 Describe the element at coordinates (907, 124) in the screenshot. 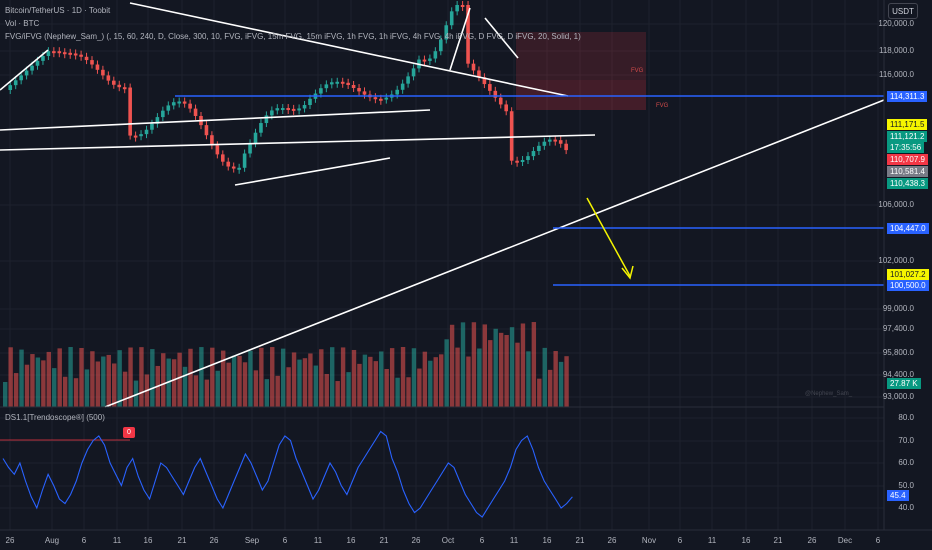

I see `price-label: 111,171.5` at that location.